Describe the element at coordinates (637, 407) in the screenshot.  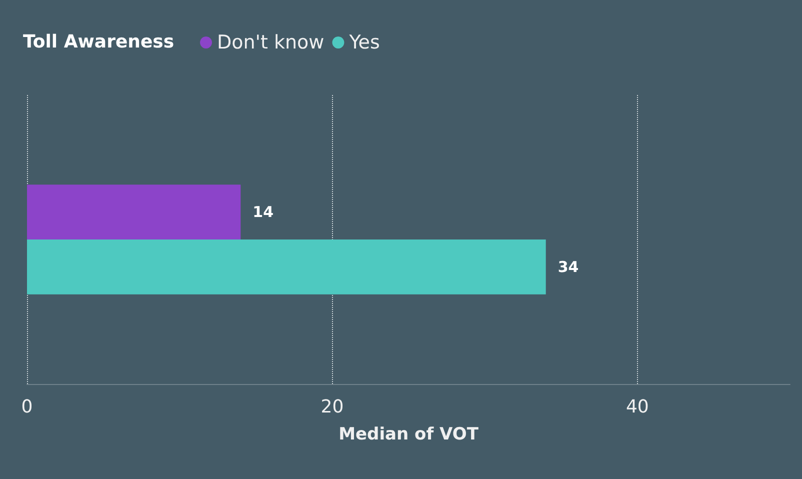
I see `x-tick-label: 40` at that location.